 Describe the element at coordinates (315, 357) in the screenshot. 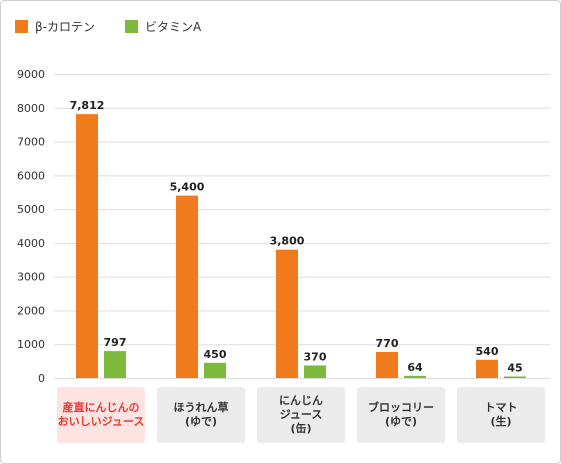

I see `data-label-series1-2: 370` at that location.